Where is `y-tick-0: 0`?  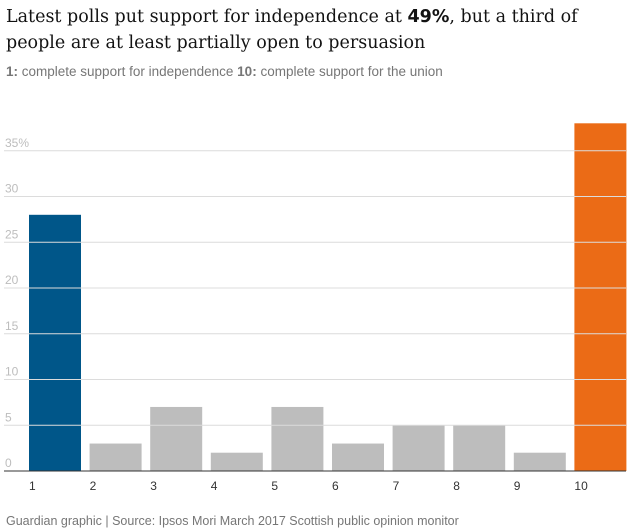
y-tick-0: 0 is located at coordinates (8, 463).